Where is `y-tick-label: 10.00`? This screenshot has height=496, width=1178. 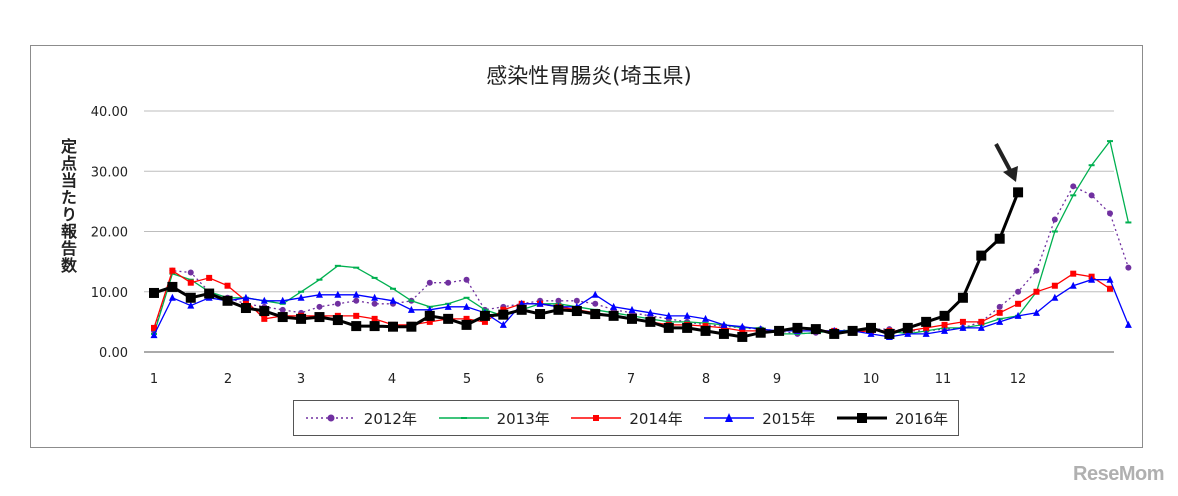 y-tick-label: 10.00 is located at coordinates (109, 293).